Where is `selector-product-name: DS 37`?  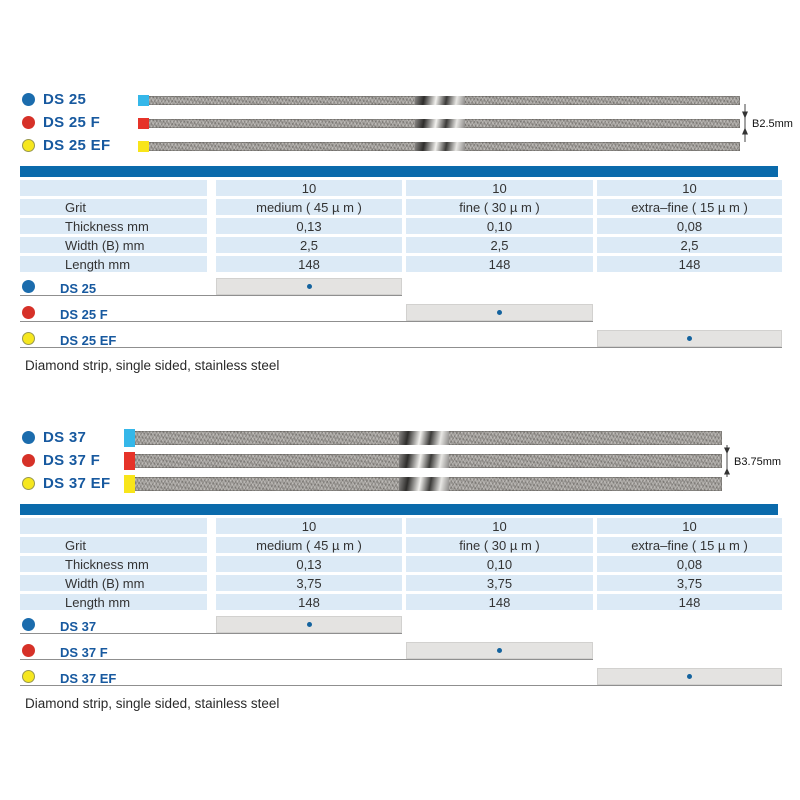
selector-product-name: DS 37 is located at coordinates (78, 626).